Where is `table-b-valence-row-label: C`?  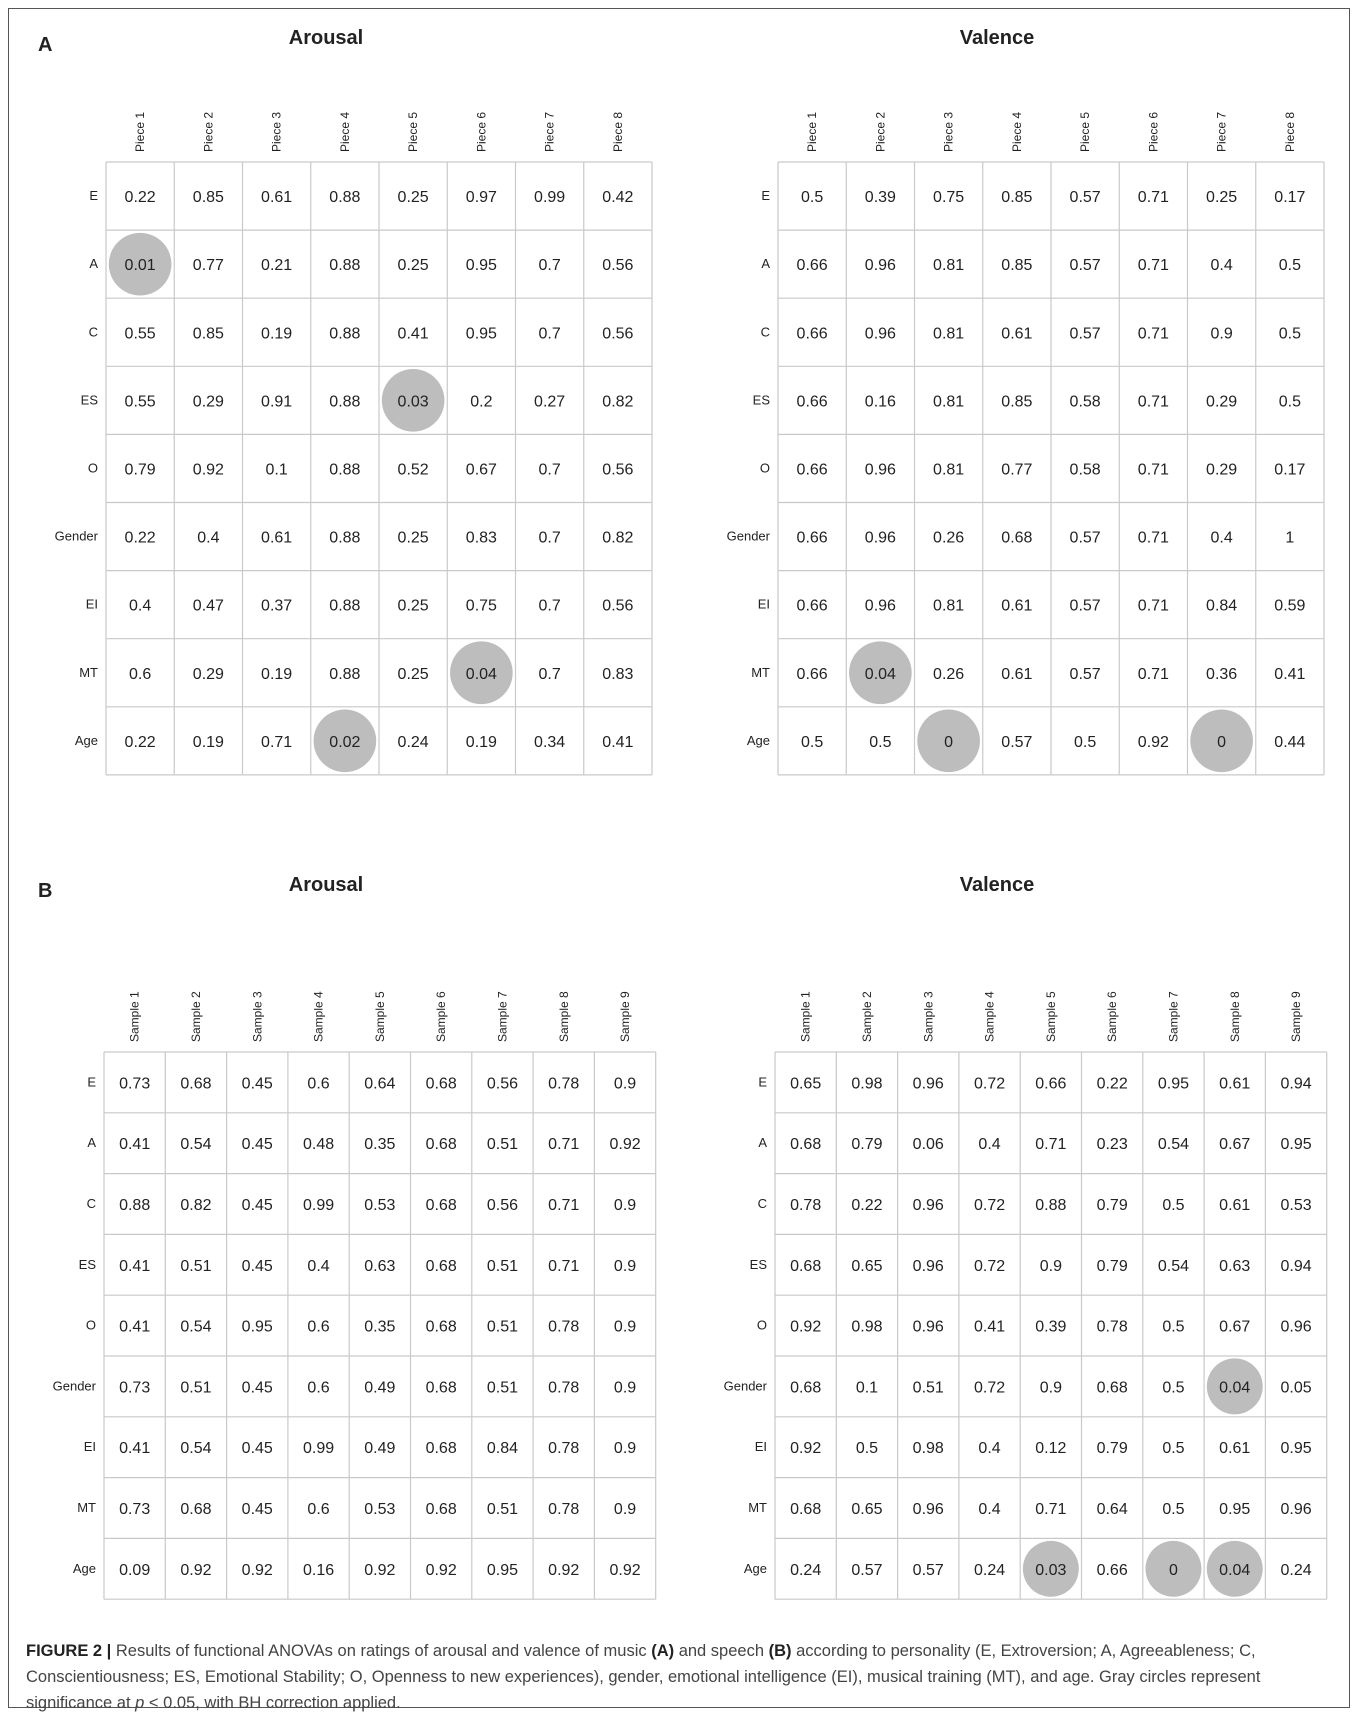 table-b-valence-row-label: C is located at coordinates (762, 1203).